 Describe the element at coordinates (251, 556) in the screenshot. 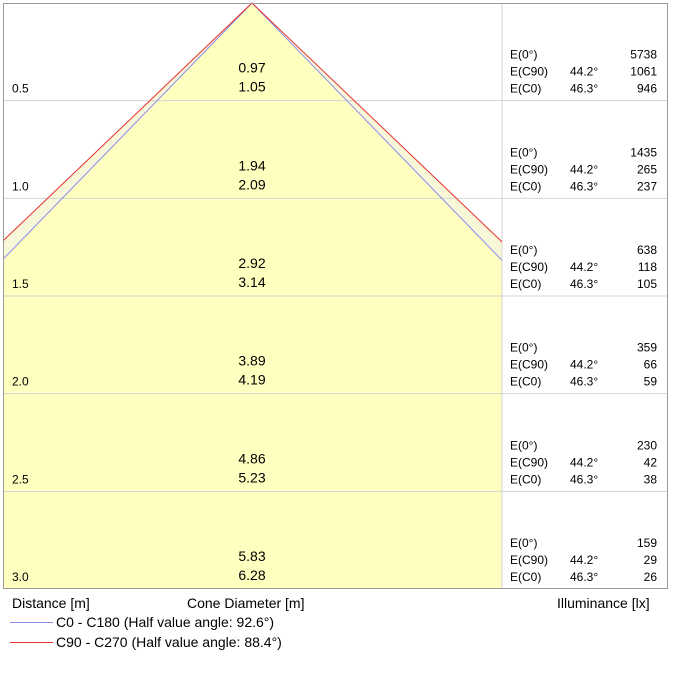

I see `cone-diameter-c0: 5.83` at that location.